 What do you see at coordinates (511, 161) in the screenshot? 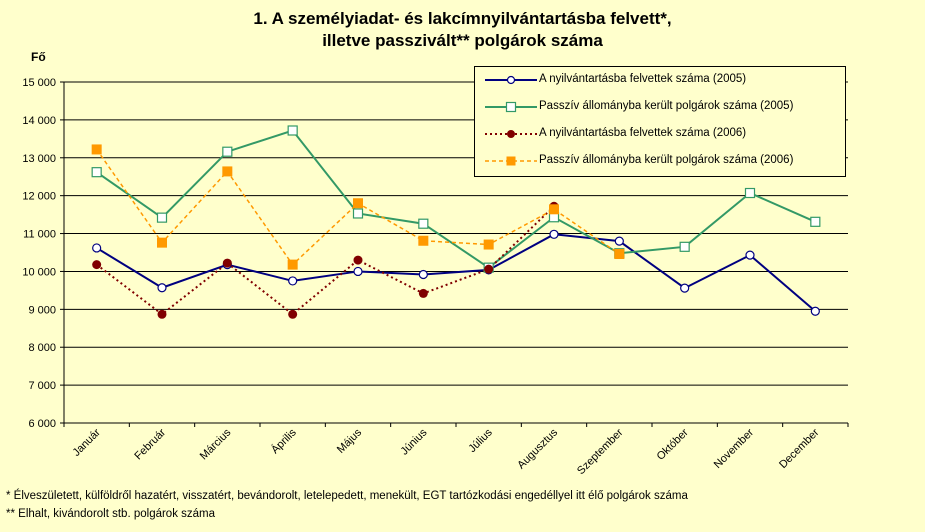
I see `legend-swatch-passziv-2006` at bounding box center [511, 161].